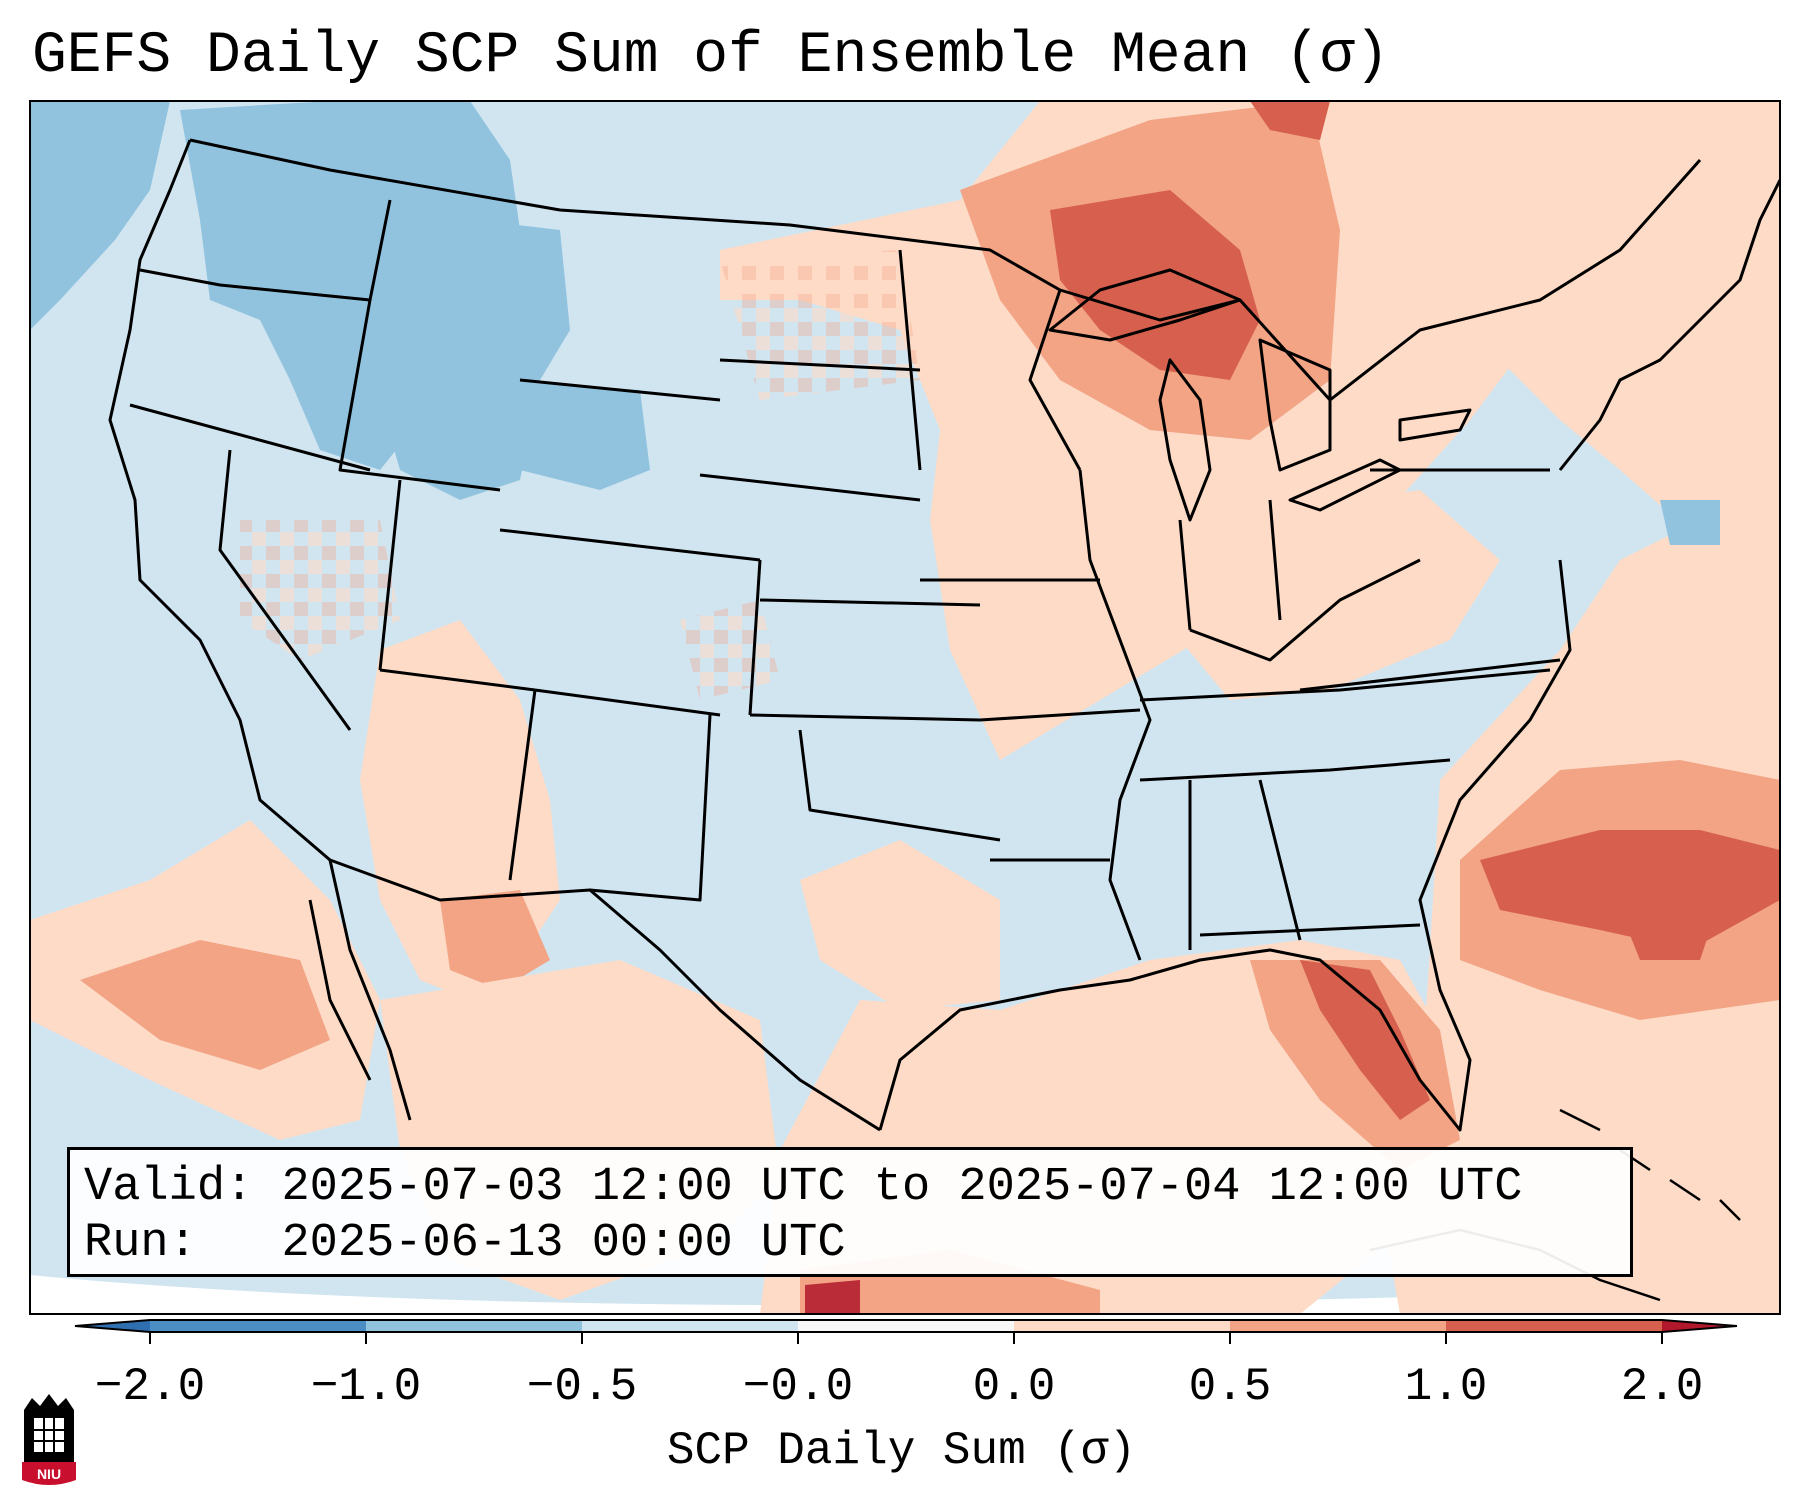 The width and height of the screenshot is (1803, 1506). Describe the element at coordinates (711, 56) in the screenshot. I see `map-title: GEFS Daily SCP Sum of Ensemble Mean (σ)` at that location.